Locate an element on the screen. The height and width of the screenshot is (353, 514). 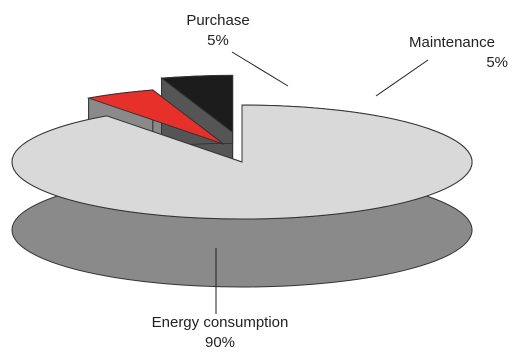
slice-2-top is located at coordinates (197, 104).